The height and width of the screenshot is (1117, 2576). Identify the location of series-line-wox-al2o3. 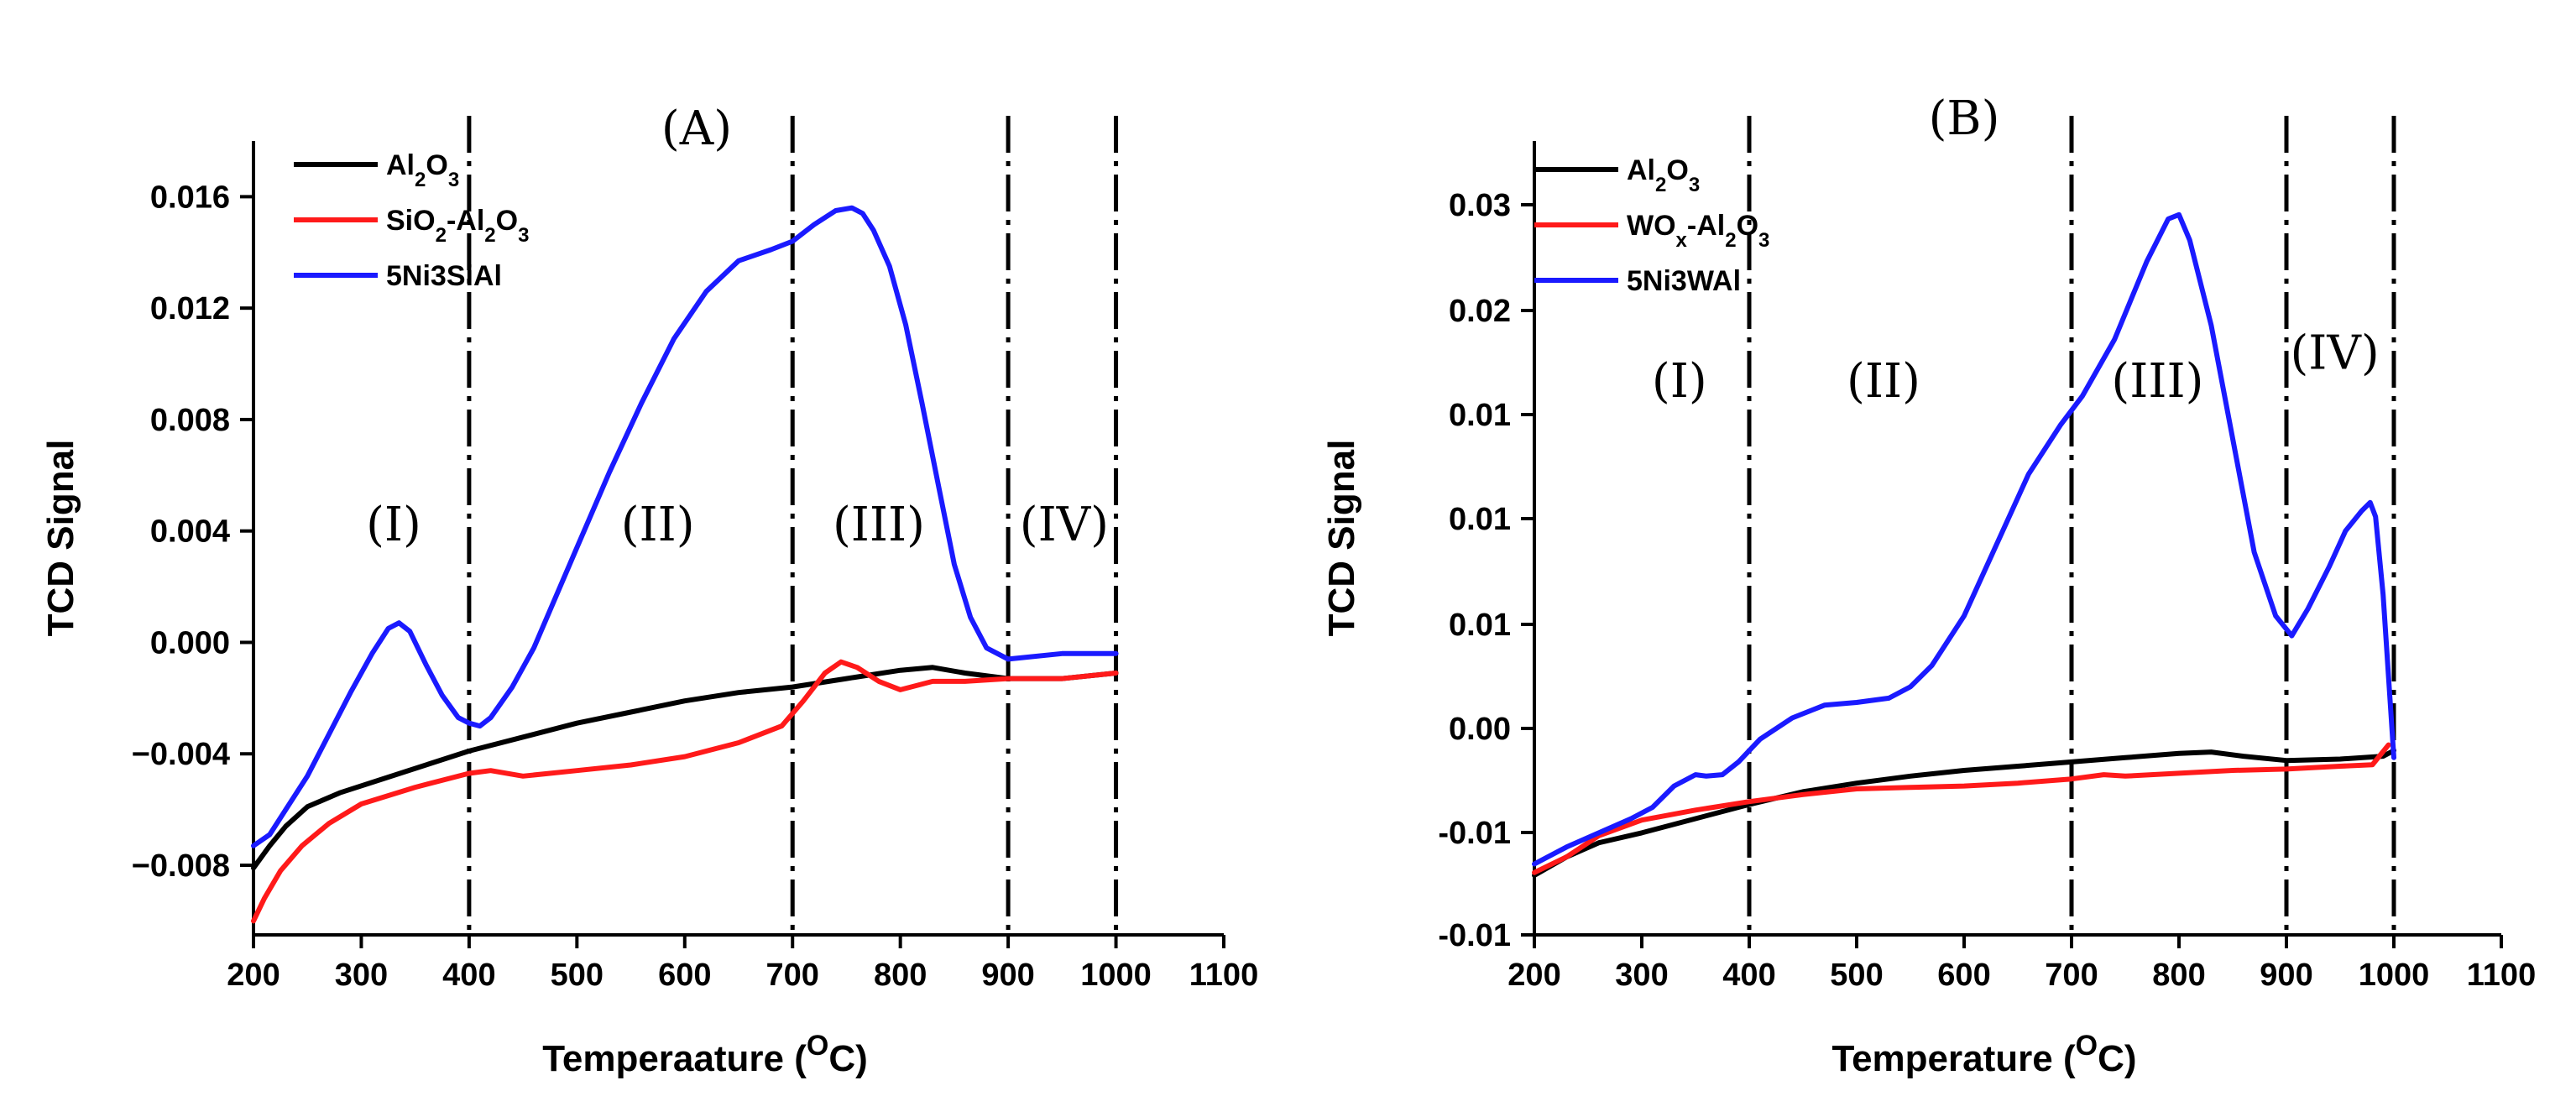
(1961, 808).